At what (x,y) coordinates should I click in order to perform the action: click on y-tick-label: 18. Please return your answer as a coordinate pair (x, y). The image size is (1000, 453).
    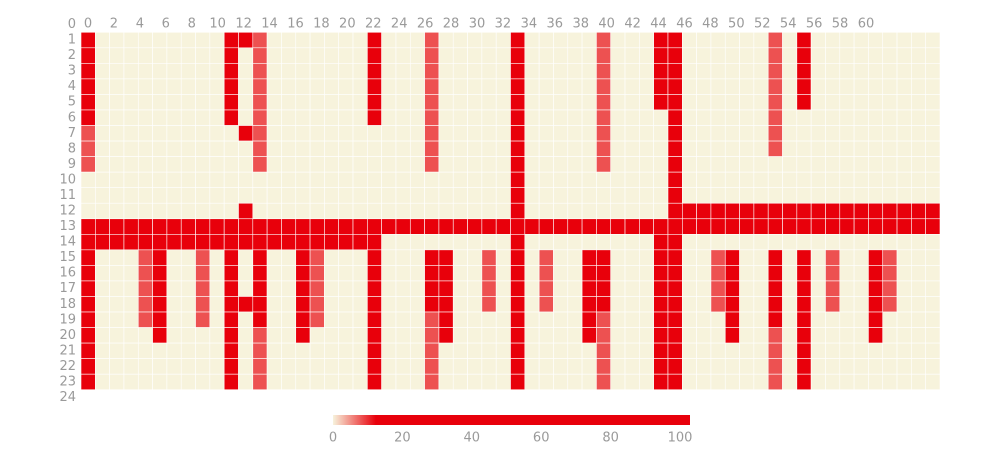
    Looking at the image, I should click on (67, 304).